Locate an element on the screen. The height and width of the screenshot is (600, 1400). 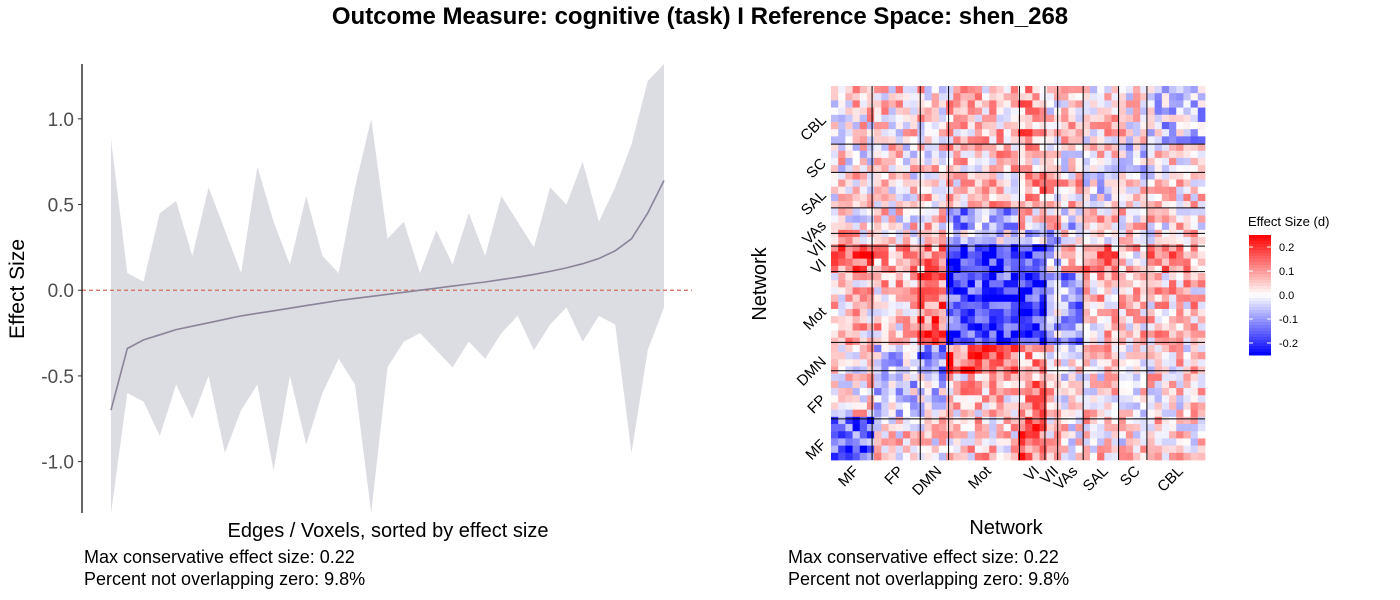
legend-color-step is located at coordinates (1260, 264).